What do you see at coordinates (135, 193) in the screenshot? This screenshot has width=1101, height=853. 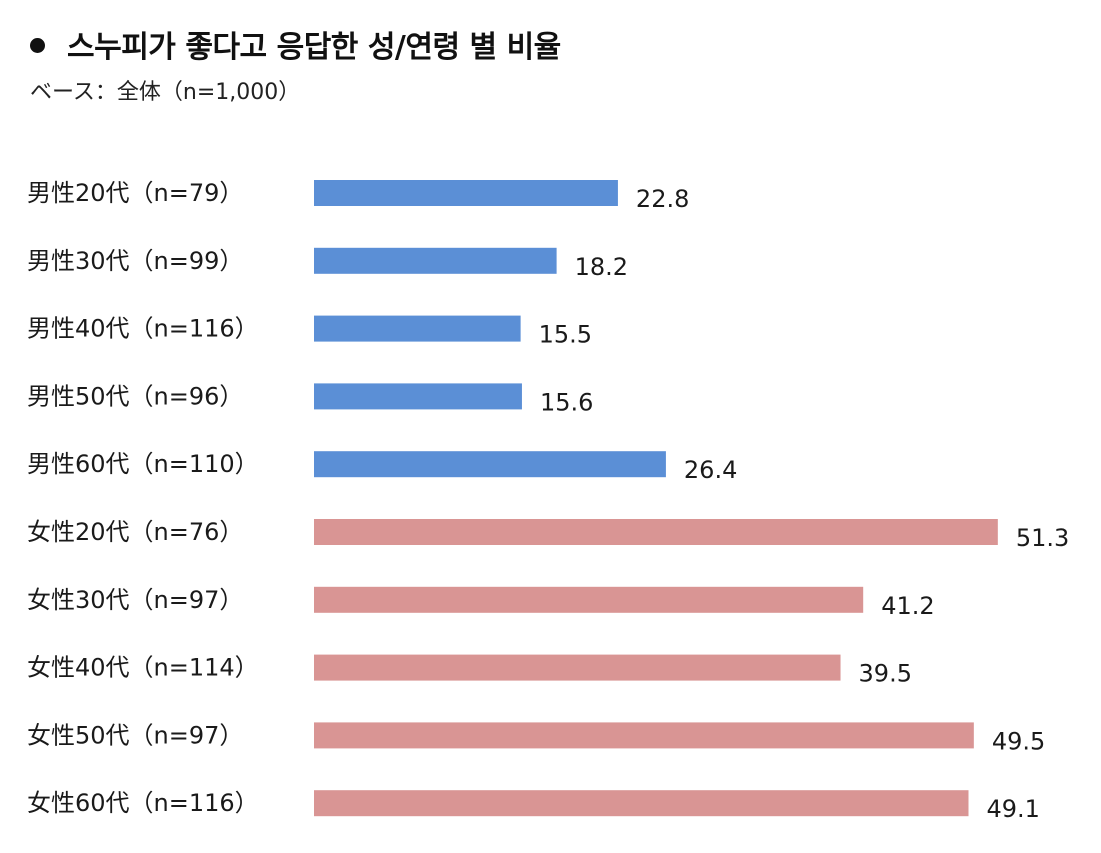 I see `category-label: 男性20代（n=79）` at bounding box center [135, 193].